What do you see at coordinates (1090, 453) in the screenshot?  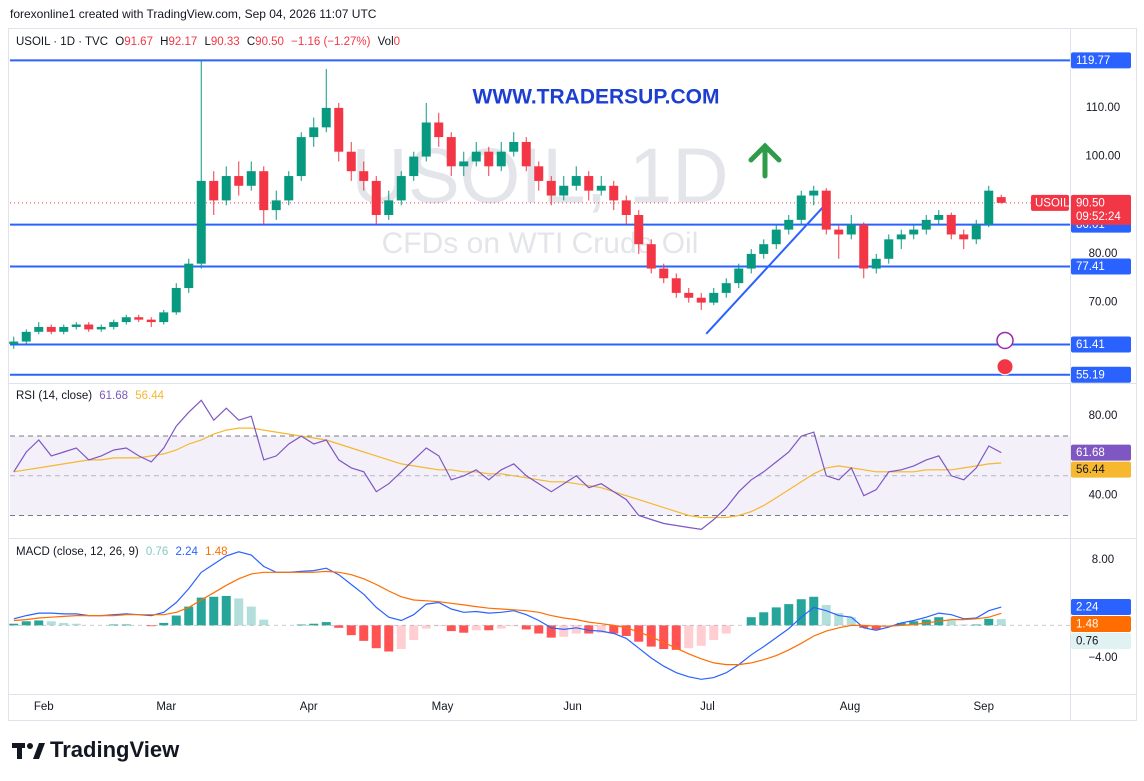 I see `value-label: 61.68` at bounding box center [1090, 453].